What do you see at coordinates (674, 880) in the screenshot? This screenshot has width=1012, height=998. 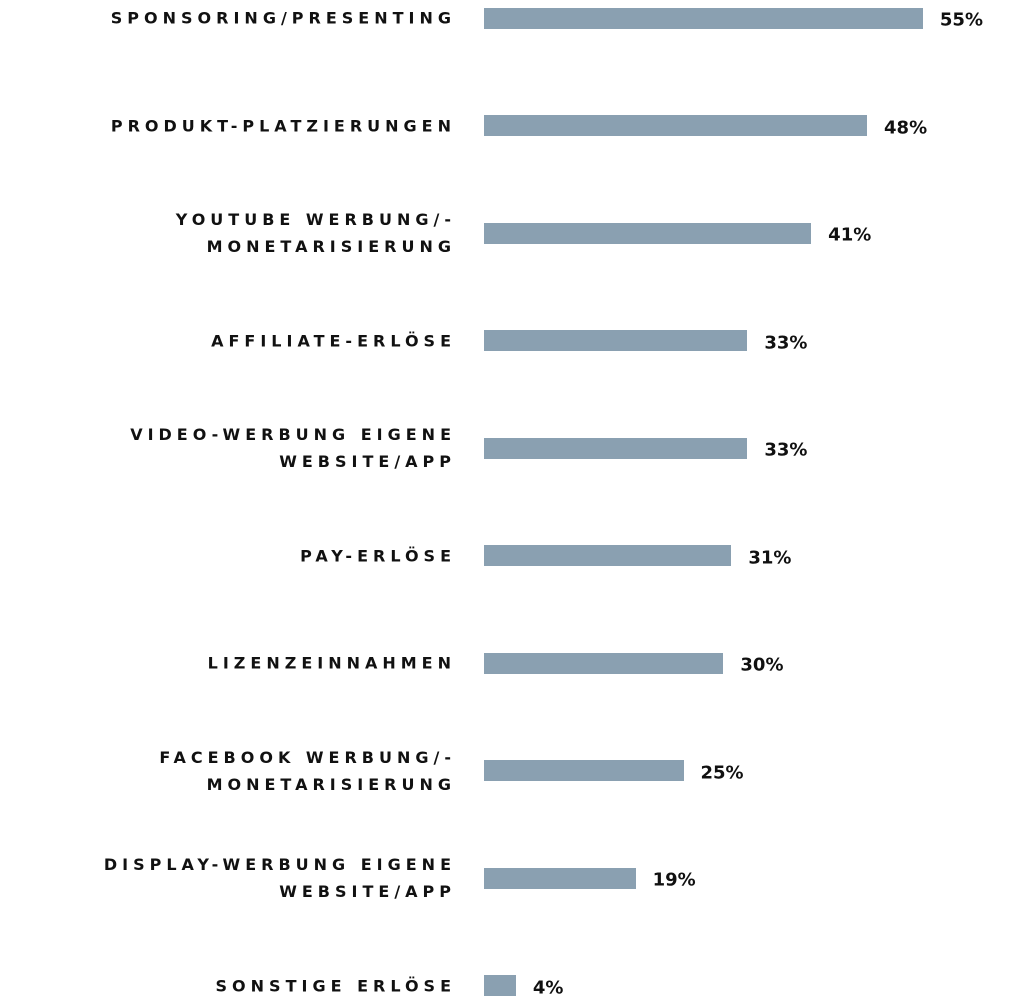 I see `value-label: 19%` at bounding box center [674, 880].